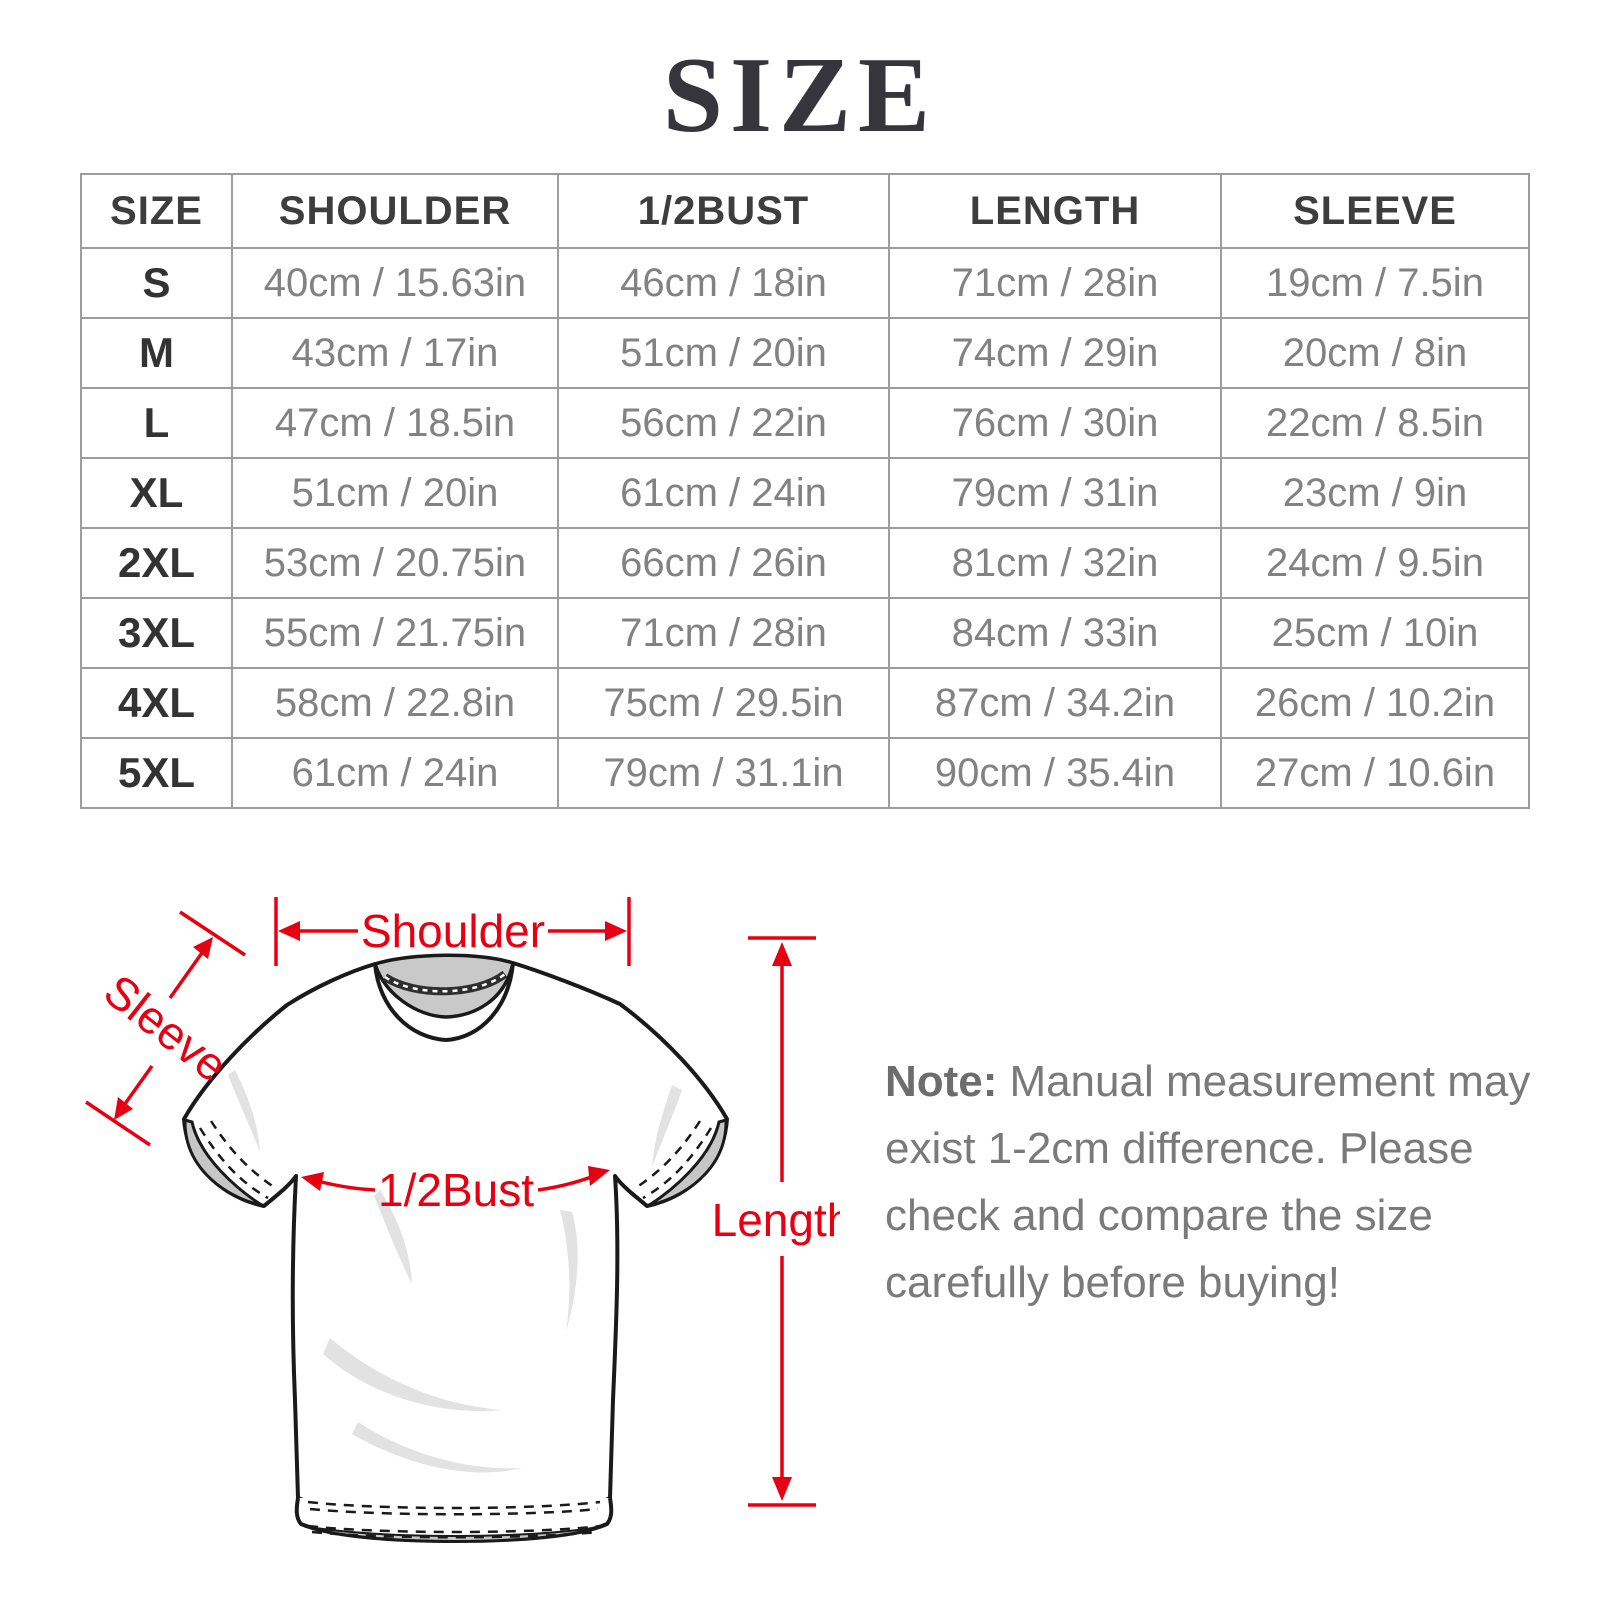 This screenshot has width=1600, height=1600. Describe the element at coordinates (445, 983) in the screenshot. I see `collar-stitch-zigzag` at that location.